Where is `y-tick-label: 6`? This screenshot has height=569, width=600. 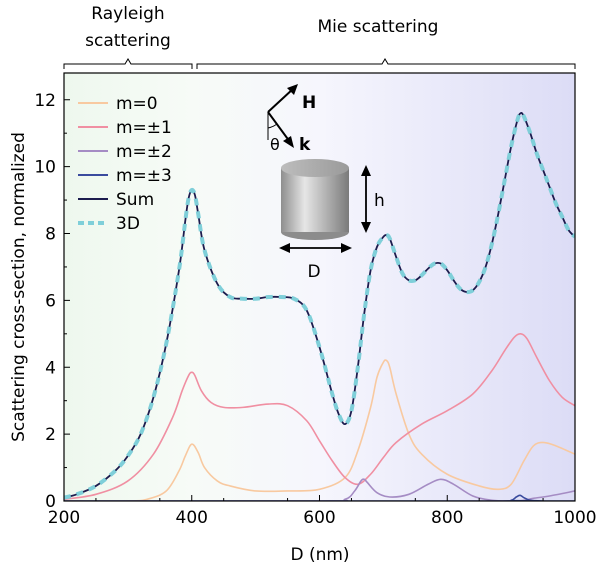
y-tick-label: 6 is located at coordinates (50, 301).